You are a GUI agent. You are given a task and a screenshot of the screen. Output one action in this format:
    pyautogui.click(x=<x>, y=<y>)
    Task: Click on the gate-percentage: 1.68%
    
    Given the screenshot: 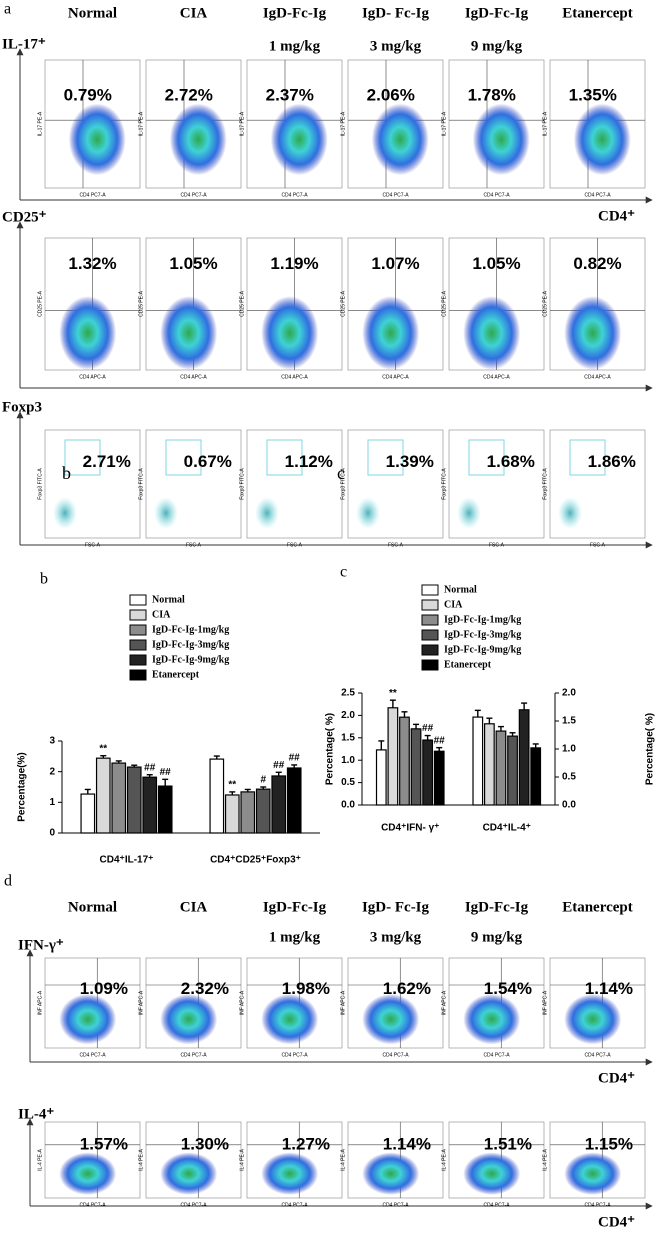 What is the action you would take?
    pyautogui.click(x=511, y=461)
    